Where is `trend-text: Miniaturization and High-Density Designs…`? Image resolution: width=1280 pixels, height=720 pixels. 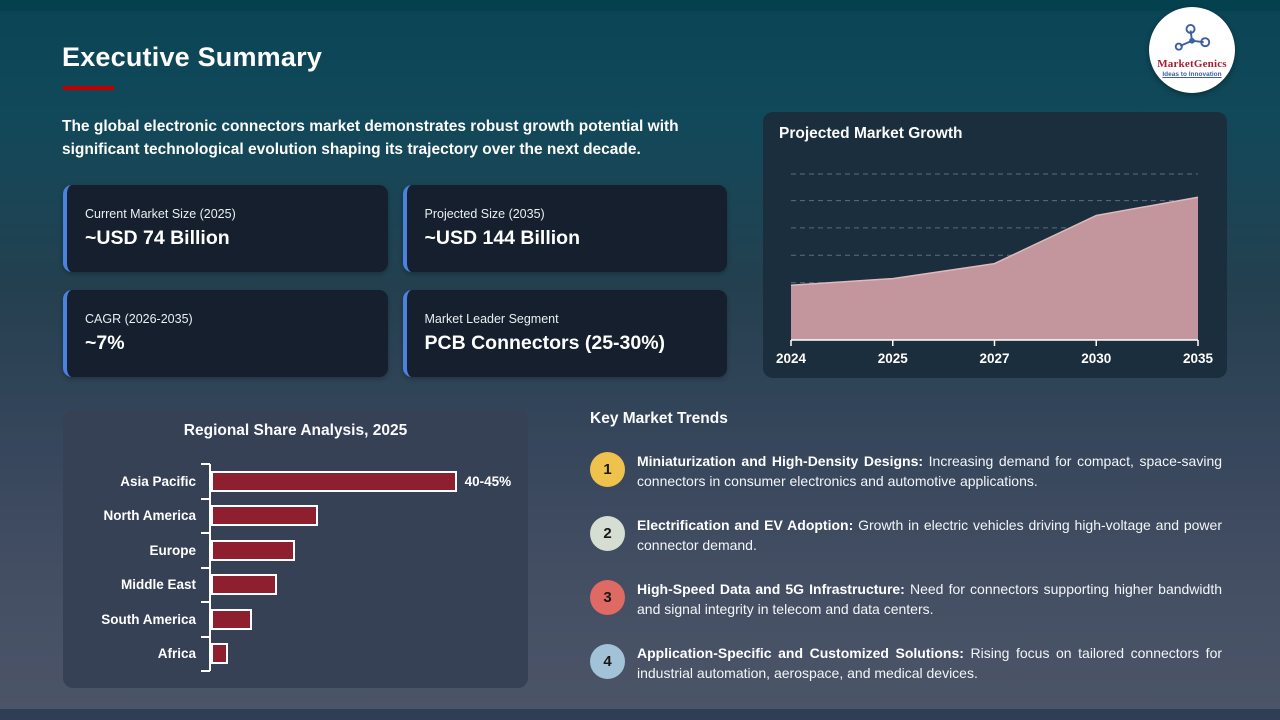 trend-text: Miniaturization and High-Density Designs… is located at coordinates (930, 471).